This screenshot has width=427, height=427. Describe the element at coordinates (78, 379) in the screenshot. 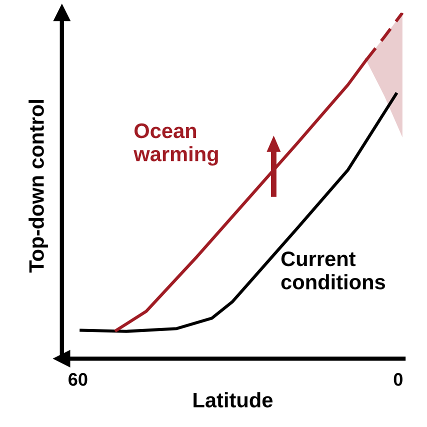

I see `x-tick-label: 60` at that location.